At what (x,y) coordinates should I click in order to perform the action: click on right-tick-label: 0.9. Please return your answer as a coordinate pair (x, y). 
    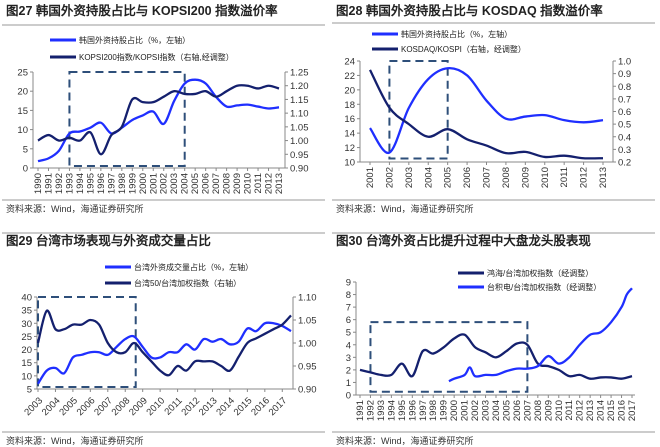
    Looking at the image, I should click on (624, 74).